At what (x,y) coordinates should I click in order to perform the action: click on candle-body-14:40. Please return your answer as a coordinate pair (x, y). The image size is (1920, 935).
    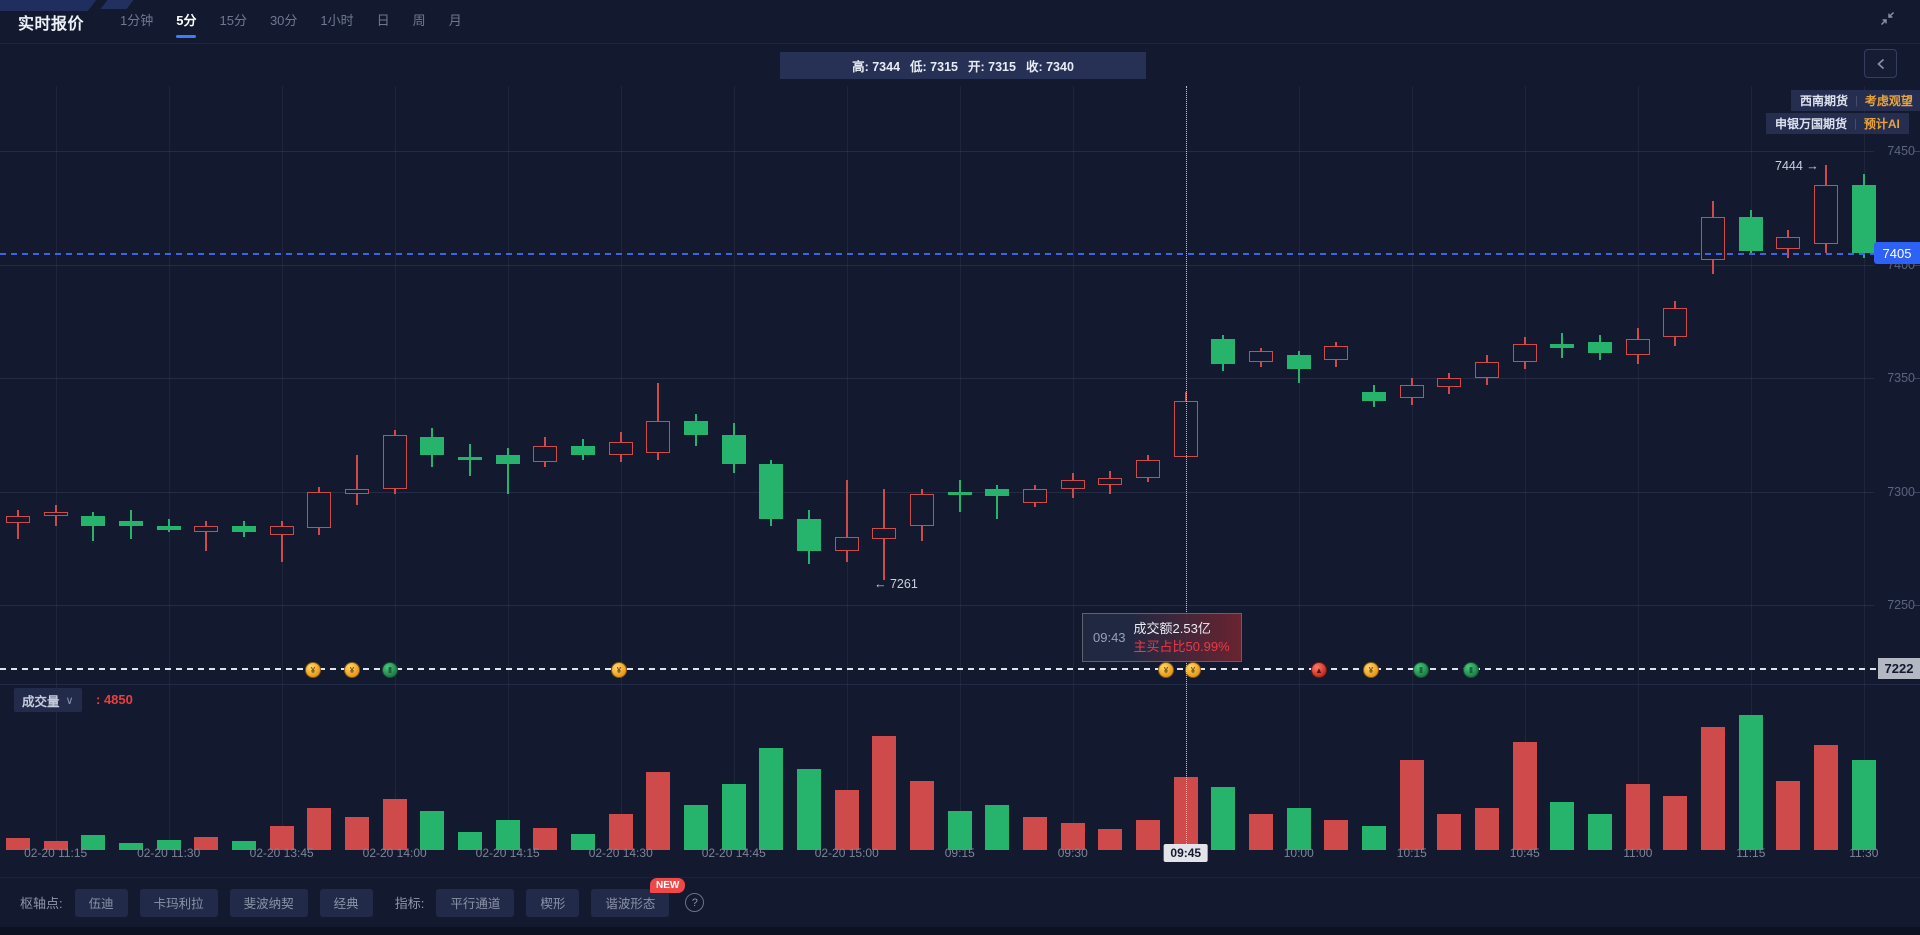
    Looking at the image, I should click on (696, 428).